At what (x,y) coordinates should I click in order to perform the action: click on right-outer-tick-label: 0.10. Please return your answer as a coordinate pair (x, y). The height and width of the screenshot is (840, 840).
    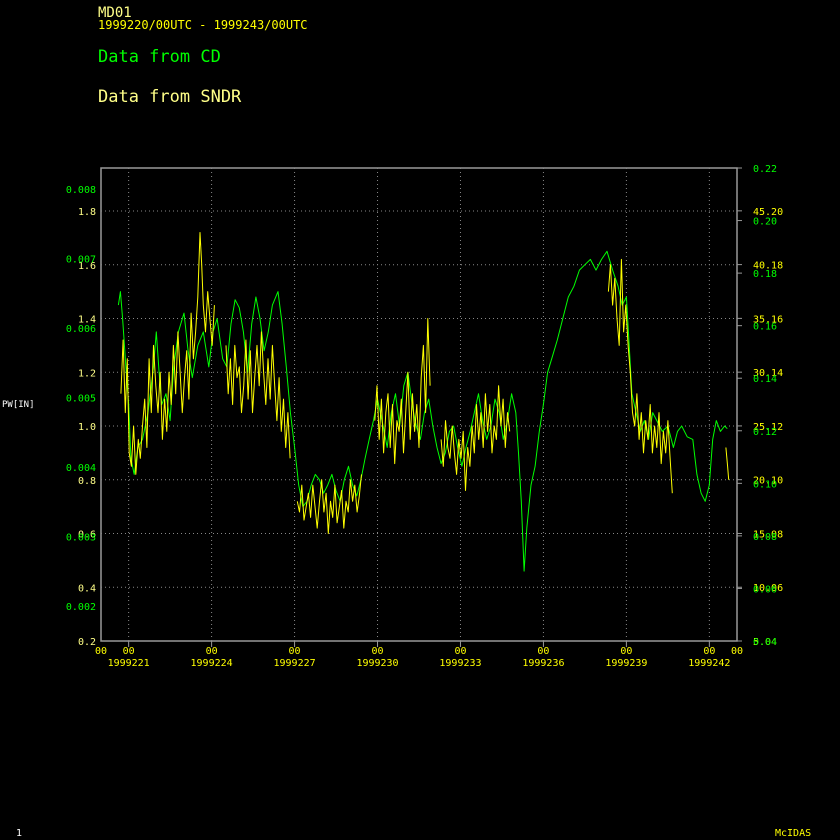
    Looking at the image, I should click on (765, 484).